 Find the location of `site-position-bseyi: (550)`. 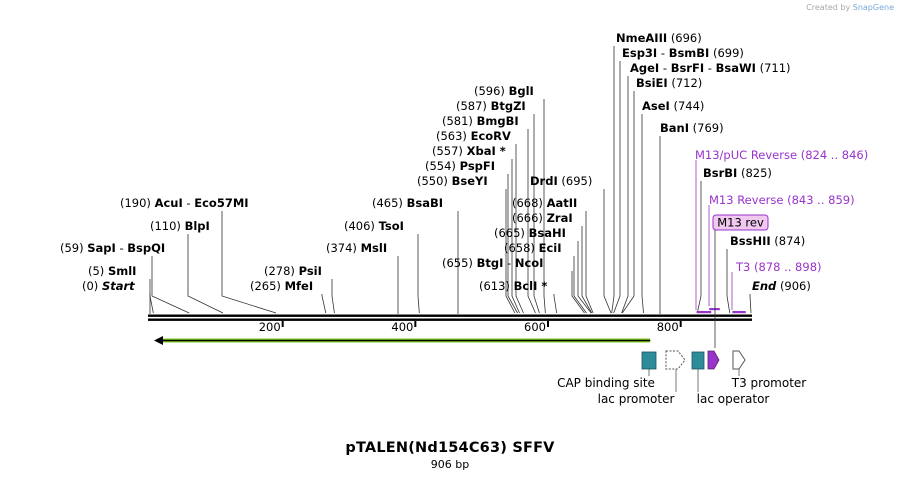

site-position-bseyi: (550) is located at coordinates (432, 181).